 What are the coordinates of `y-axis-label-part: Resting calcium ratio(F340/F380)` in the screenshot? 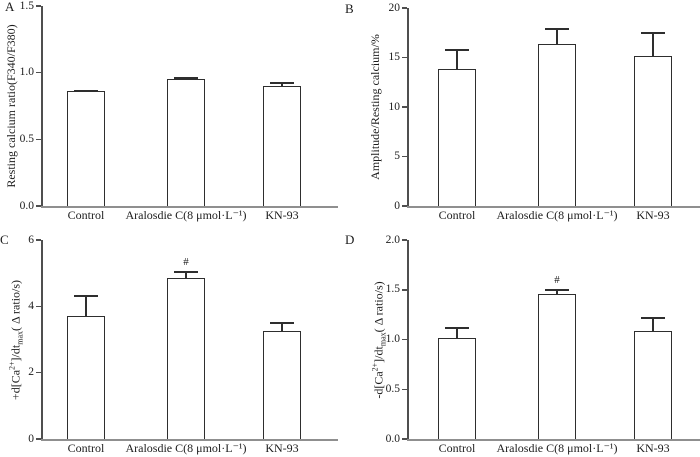 It's located at (11, 106).